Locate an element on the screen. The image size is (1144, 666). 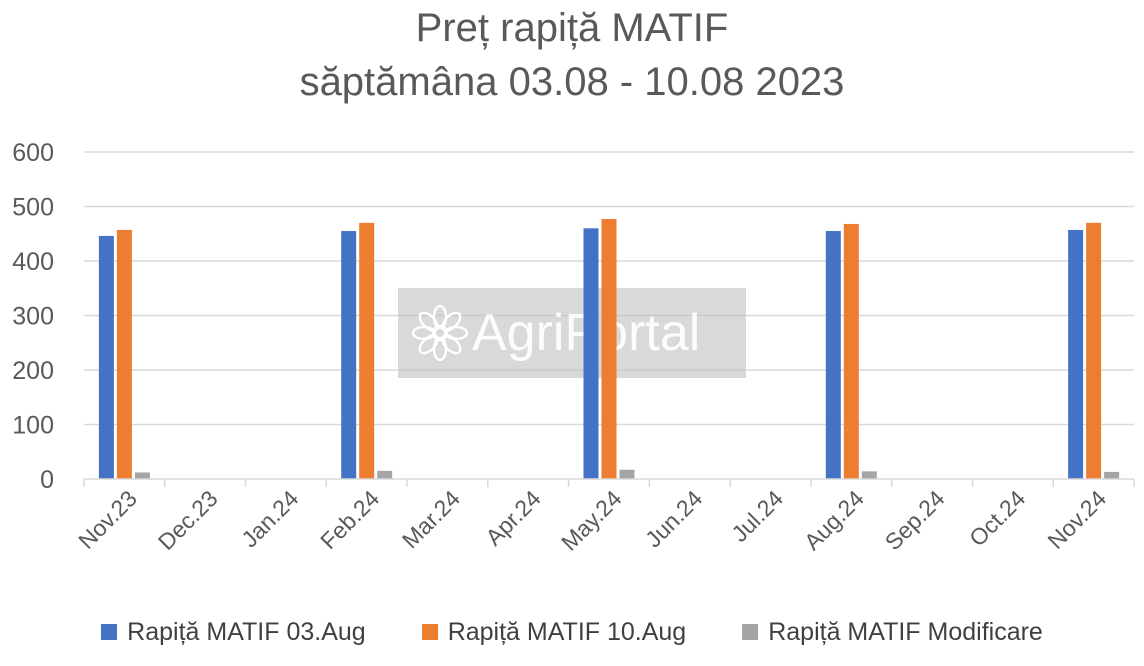
x-tick-label: Oct.24 is located at coordinates (997, 518).